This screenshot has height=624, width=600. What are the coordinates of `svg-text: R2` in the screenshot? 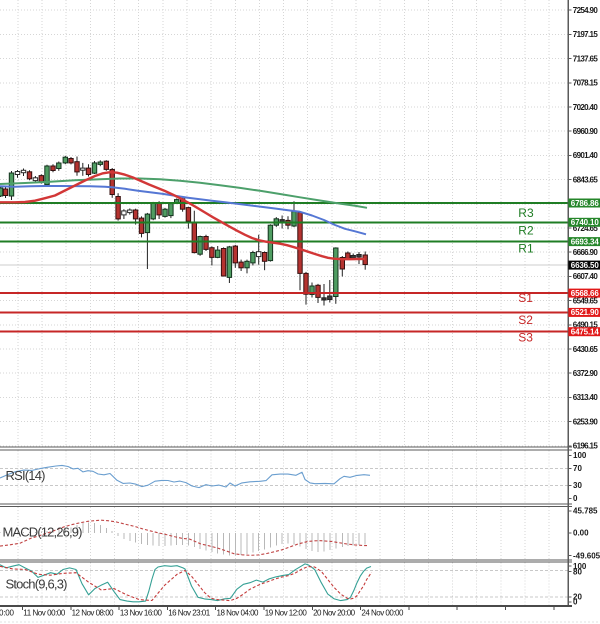 It's located at (526, 230).